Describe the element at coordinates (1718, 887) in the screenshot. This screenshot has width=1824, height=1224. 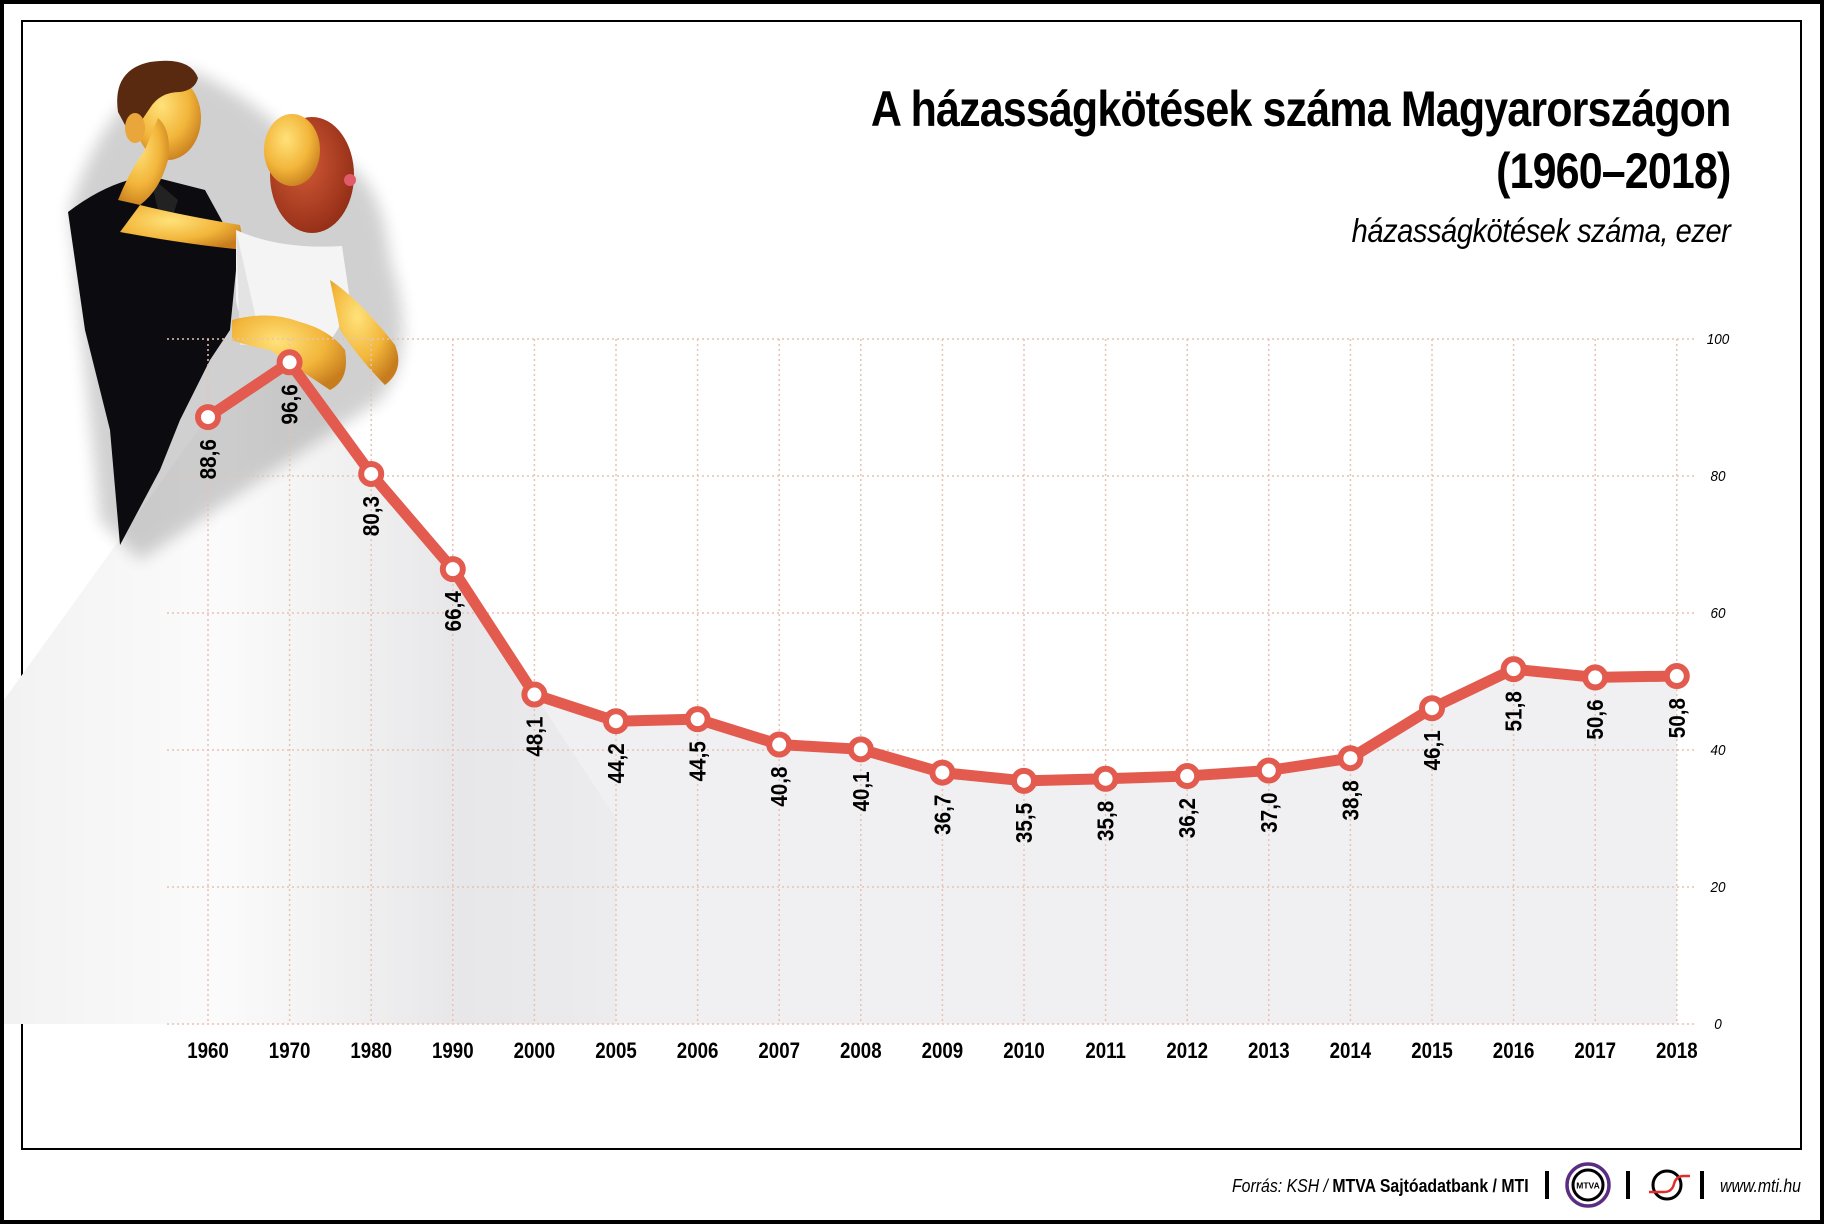
I see `y-axis-tick-label: 20` at that location.